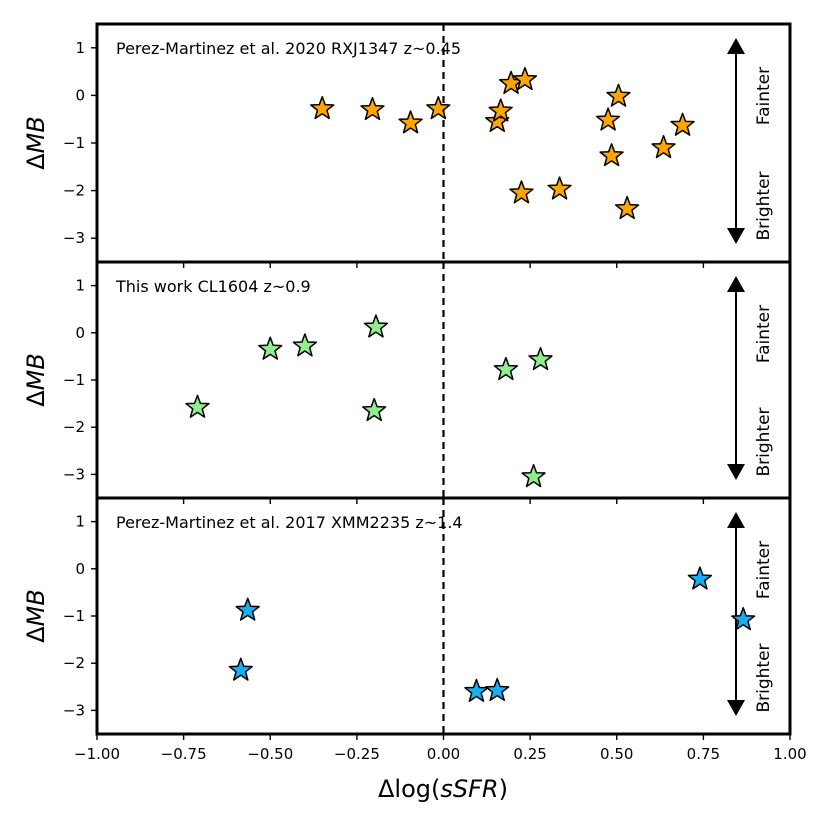 This screenshot has height=830, width=830. Describe the element at coordinates (616, 754) in the screenshot. I see `x-tick-label: 0.50` at that location.